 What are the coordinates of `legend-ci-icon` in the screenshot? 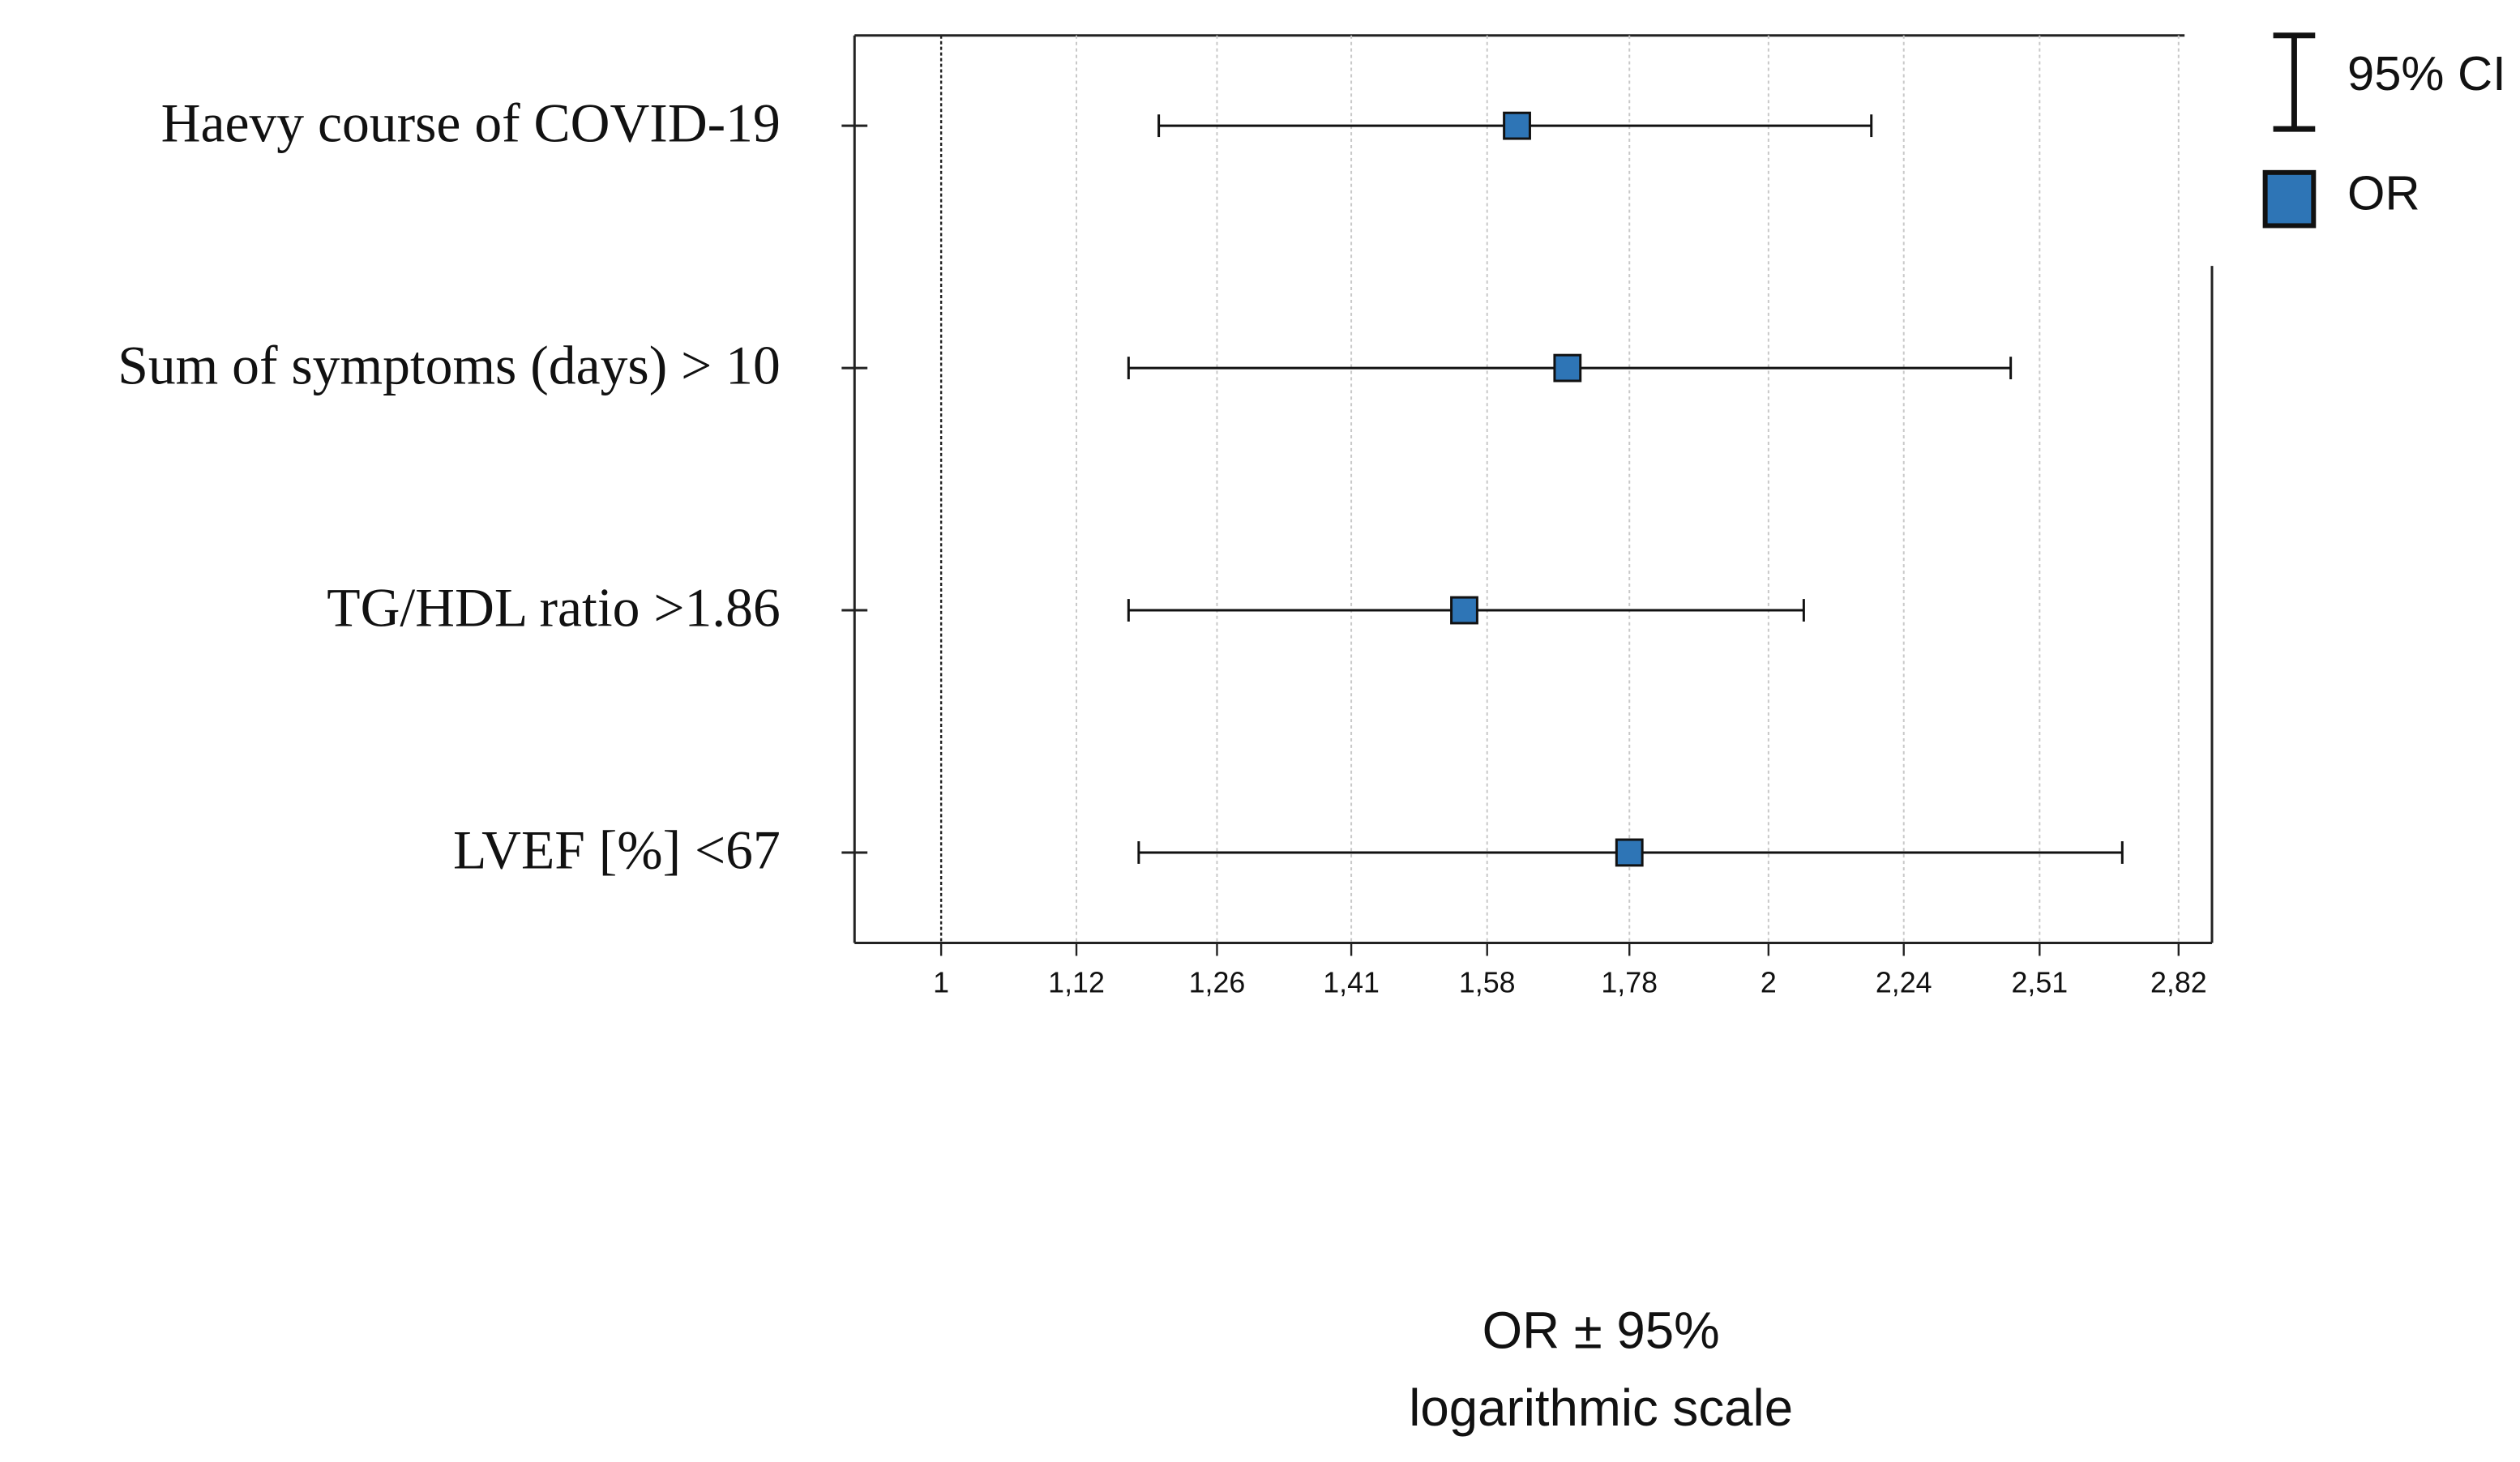 It's located at (2294, 82).